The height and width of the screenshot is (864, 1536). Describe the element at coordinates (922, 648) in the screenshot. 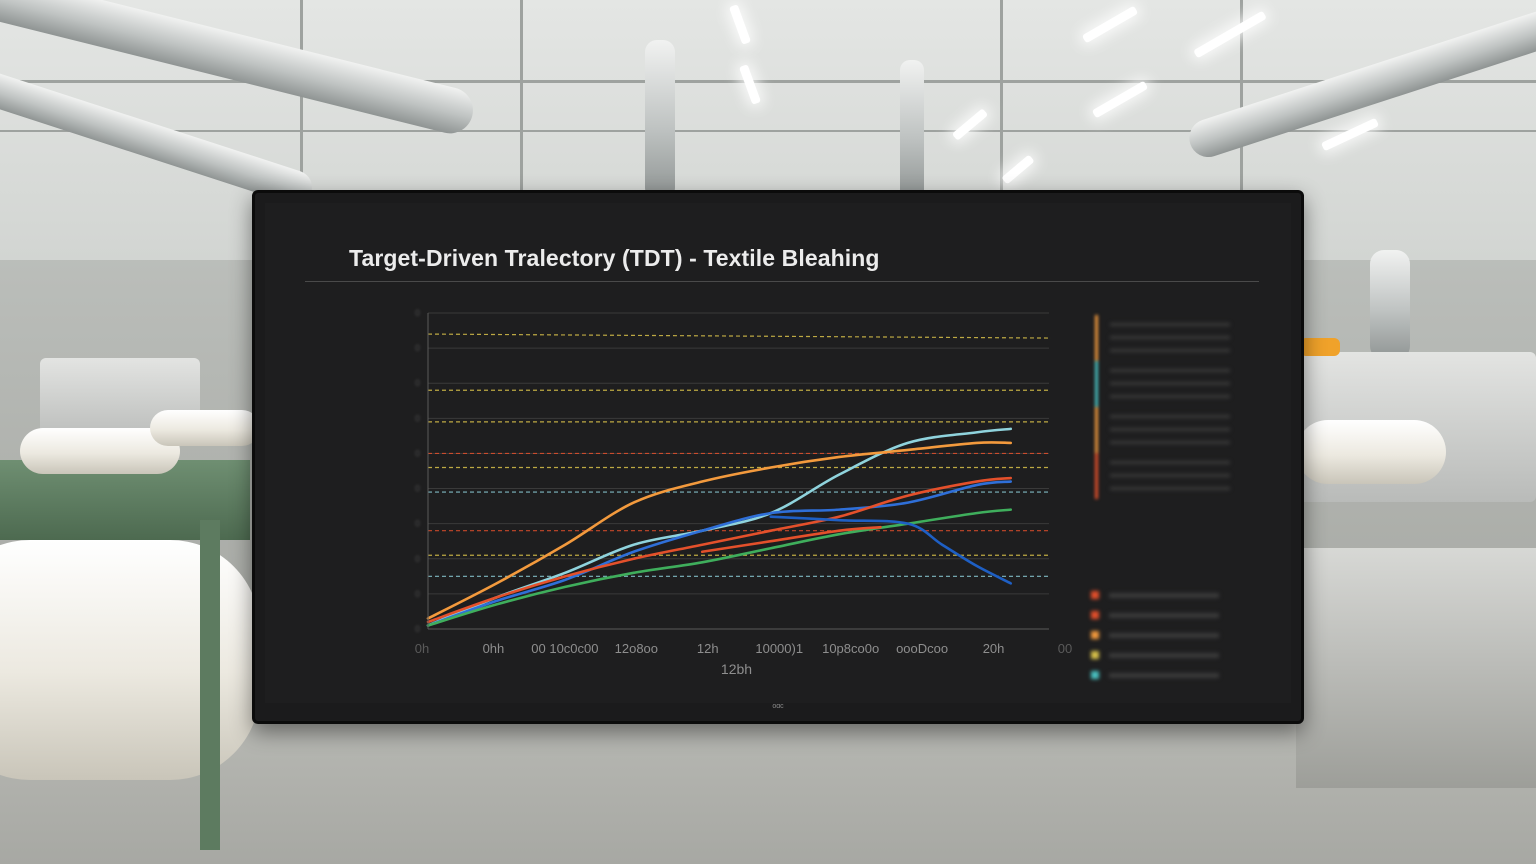

I see `x-tick-label: oooDcoo` at that location.